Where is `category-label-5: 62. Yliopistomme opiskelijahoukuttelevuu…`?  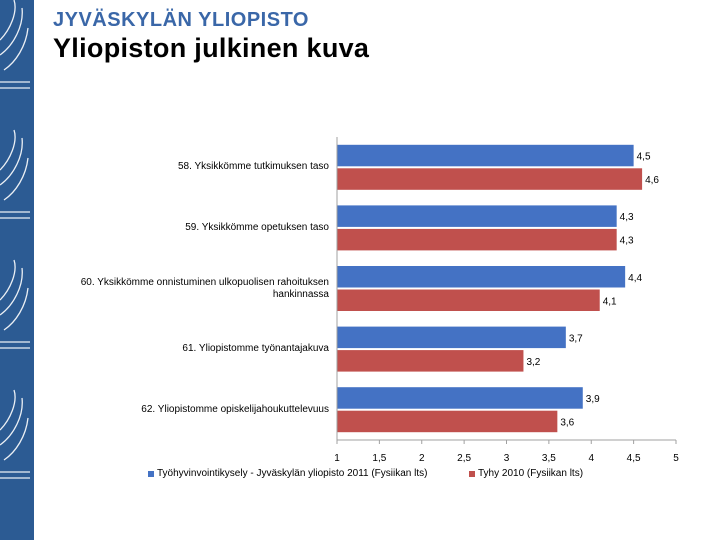
category-label-5: 62. Yliopistomme opiskelijahoukuttelevuu… is located at coordinates (235, 409).